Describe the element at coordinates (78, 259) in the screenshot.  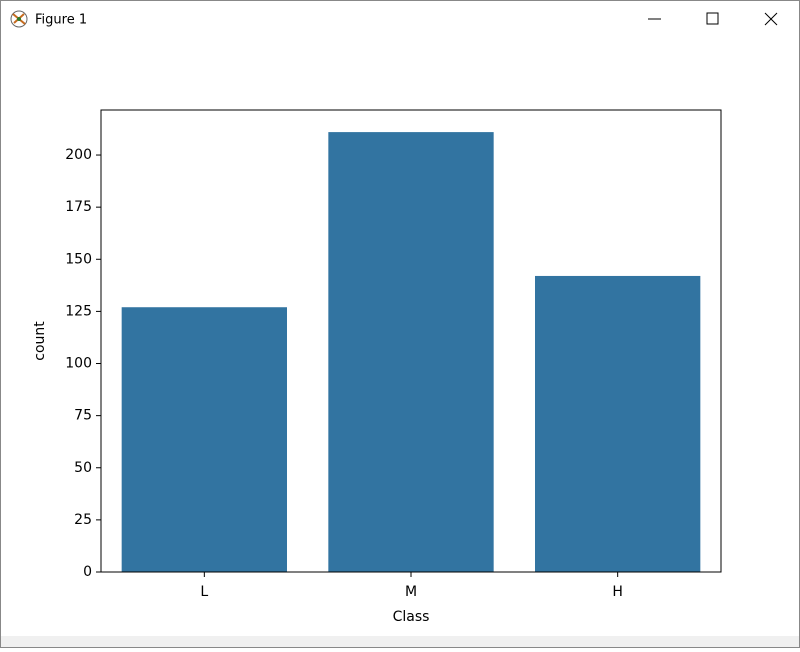
I see `y-tick-label: 150` at that location.